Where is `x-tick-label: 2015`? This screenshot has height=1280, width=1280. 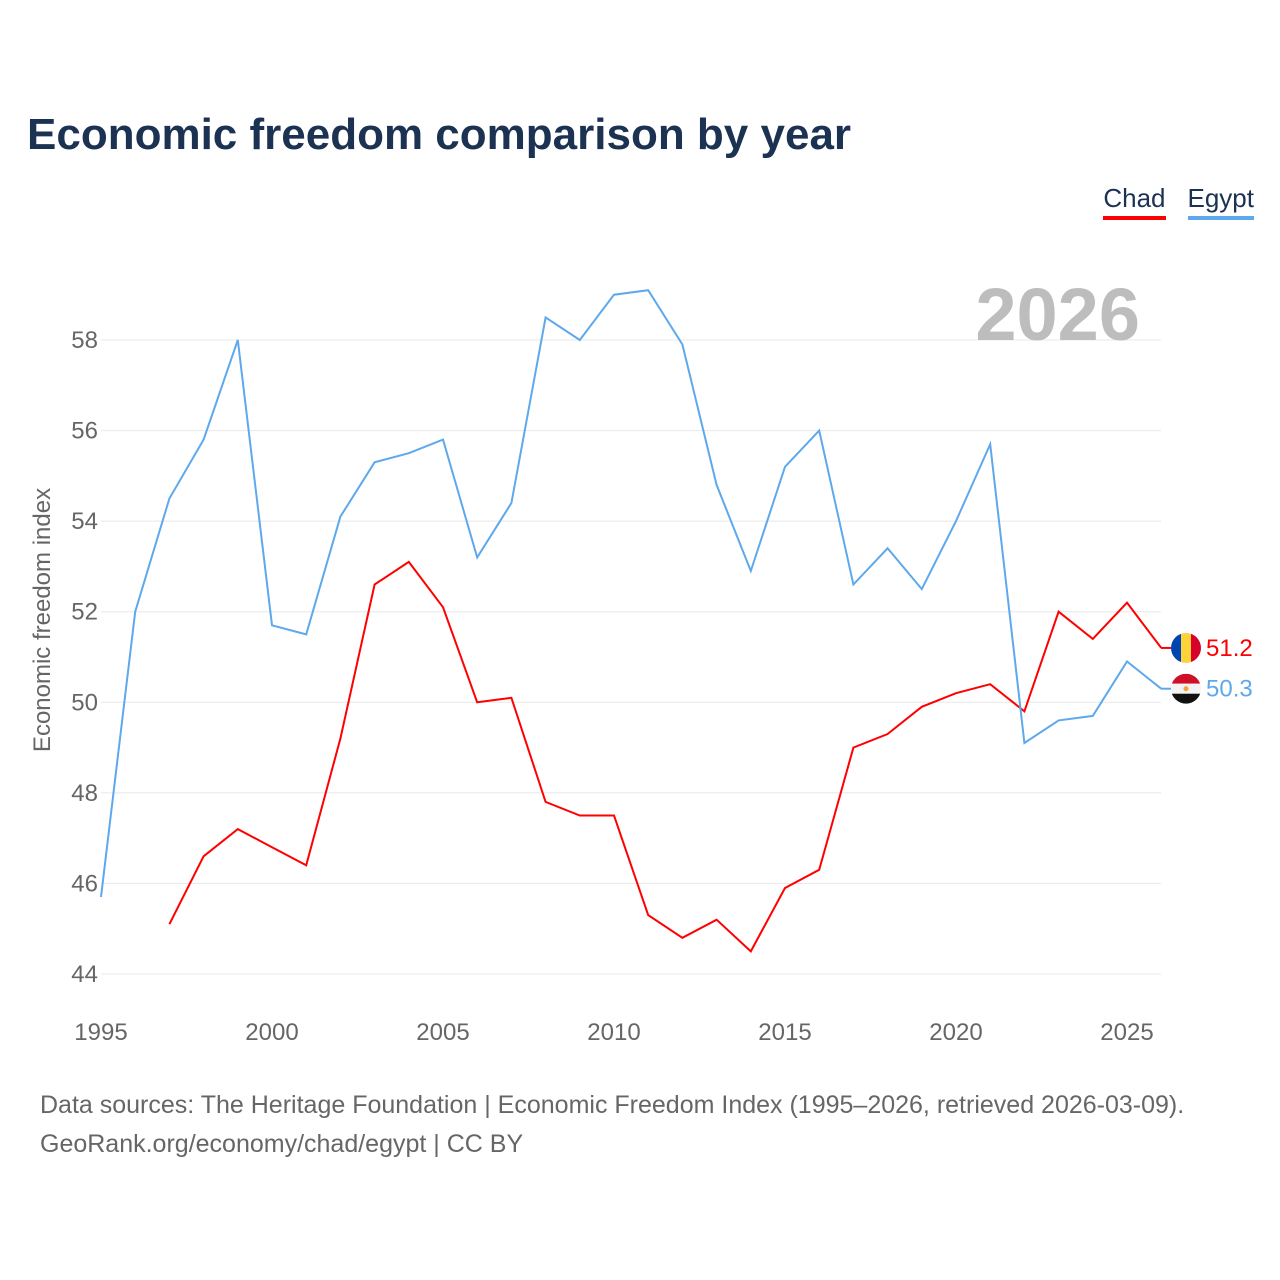 x-tick-label: 2015 is located at coordinates (784, 1032).